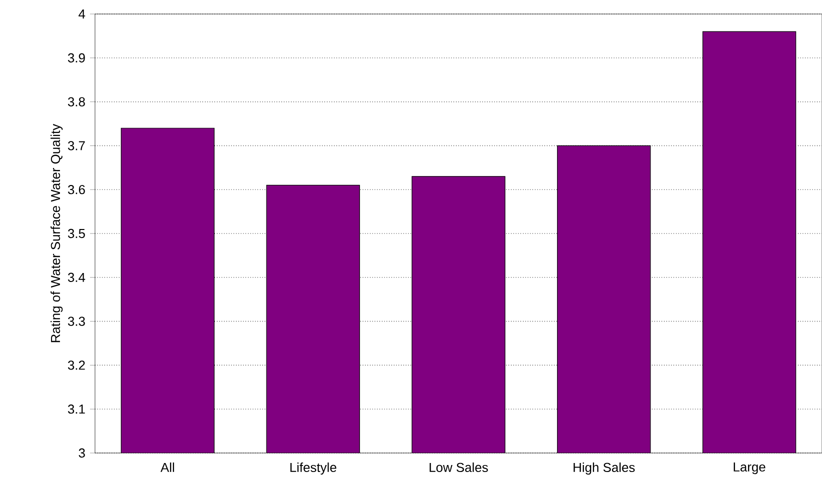 This screenshot has width=822, height=503. What do you see at coordinates (77, 277) in the screenshot?
I see `y-tick-label: 3.4` at bounding box center [77, 277].